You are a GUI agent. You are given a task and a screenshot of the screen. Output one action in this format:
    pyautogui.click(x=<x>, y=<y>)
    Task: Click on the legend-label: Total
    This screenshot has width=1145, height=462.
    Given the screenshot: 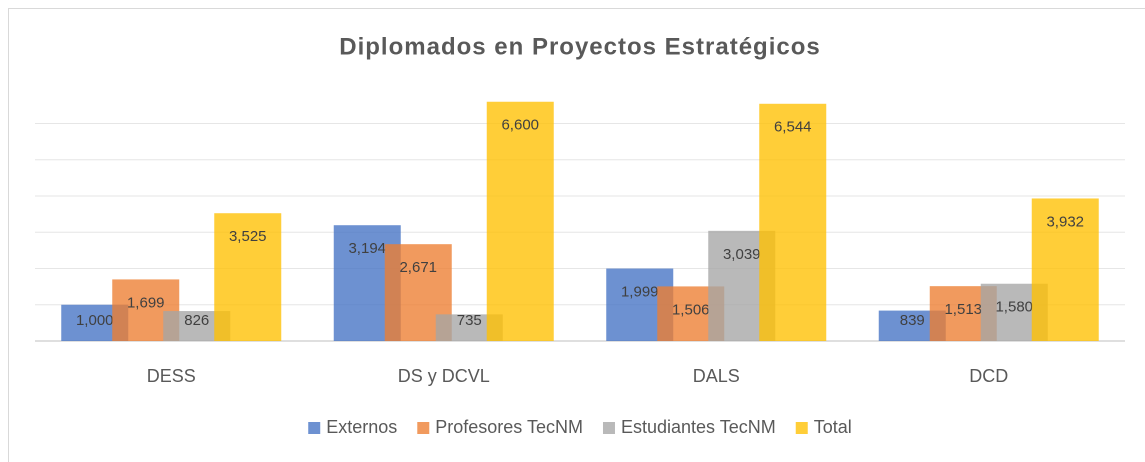 What is the action you would take?
    pyautogui.click(x=833, y=427)
    